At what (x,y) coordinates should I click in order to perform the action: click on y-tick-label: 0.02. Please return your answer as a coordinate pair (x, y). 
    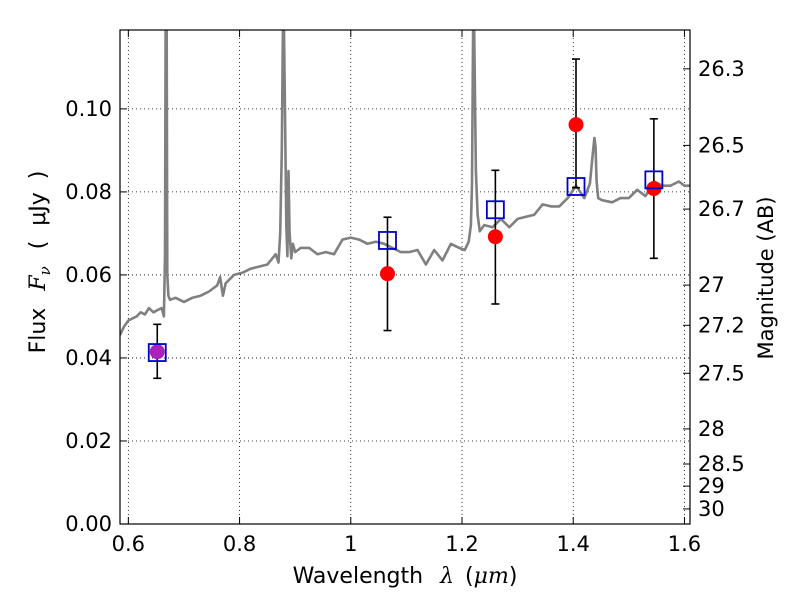
    Looking at the image, I should click on (88, 441).